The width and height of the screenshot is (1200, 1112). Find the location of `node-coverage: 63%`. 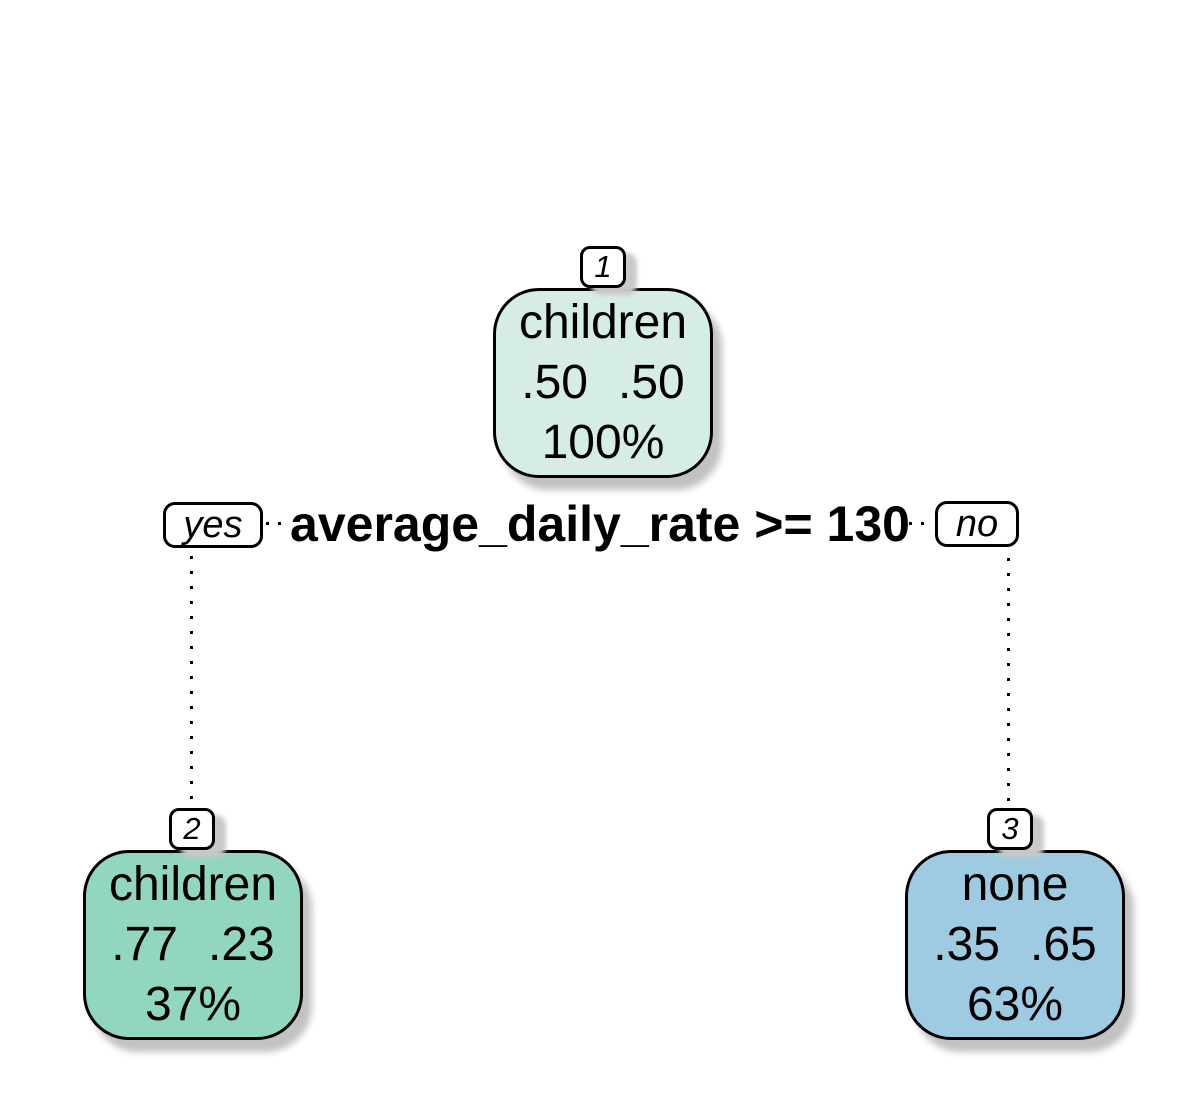

node-coverage: 63% is located at coordinates (1015, 1004).